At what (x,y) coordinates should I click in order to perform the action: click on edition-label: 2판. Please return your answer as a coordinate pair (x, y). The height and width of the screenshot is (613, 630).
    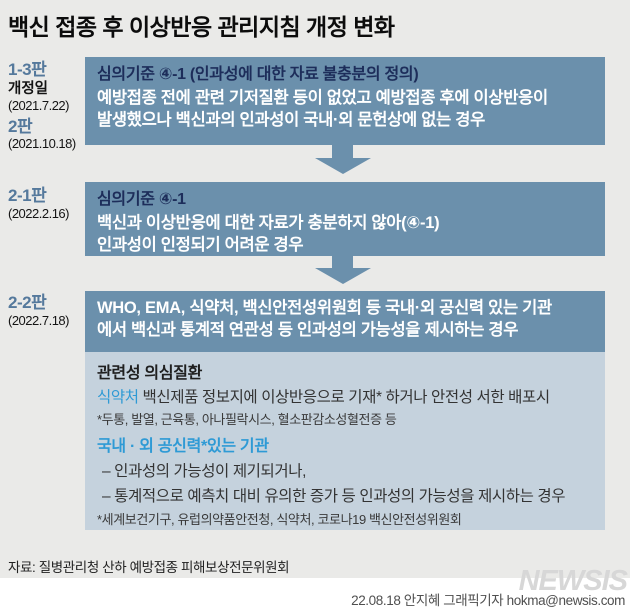
    Looking at the image, I should click on (20, 126).